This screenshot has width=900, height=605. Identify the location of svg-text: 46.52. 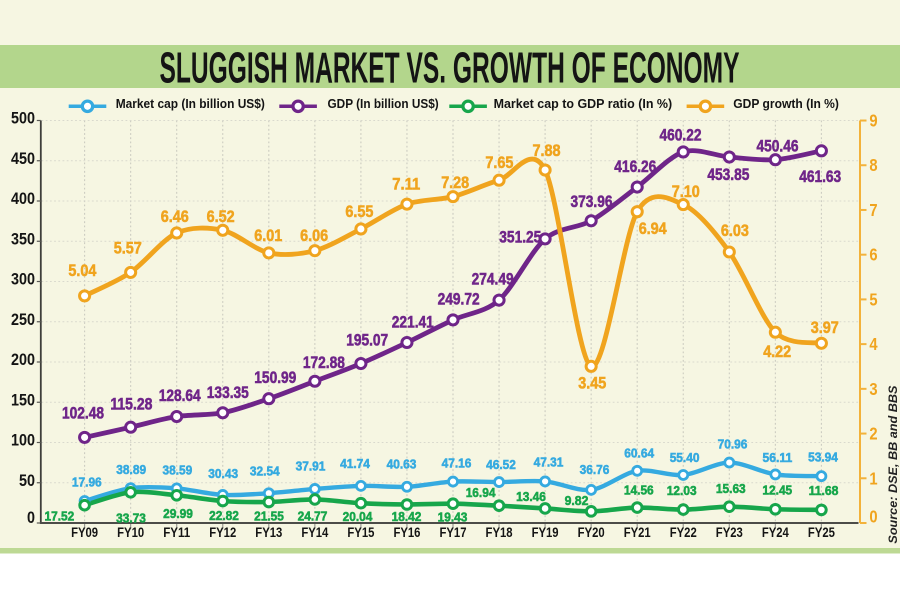
(501, 464).